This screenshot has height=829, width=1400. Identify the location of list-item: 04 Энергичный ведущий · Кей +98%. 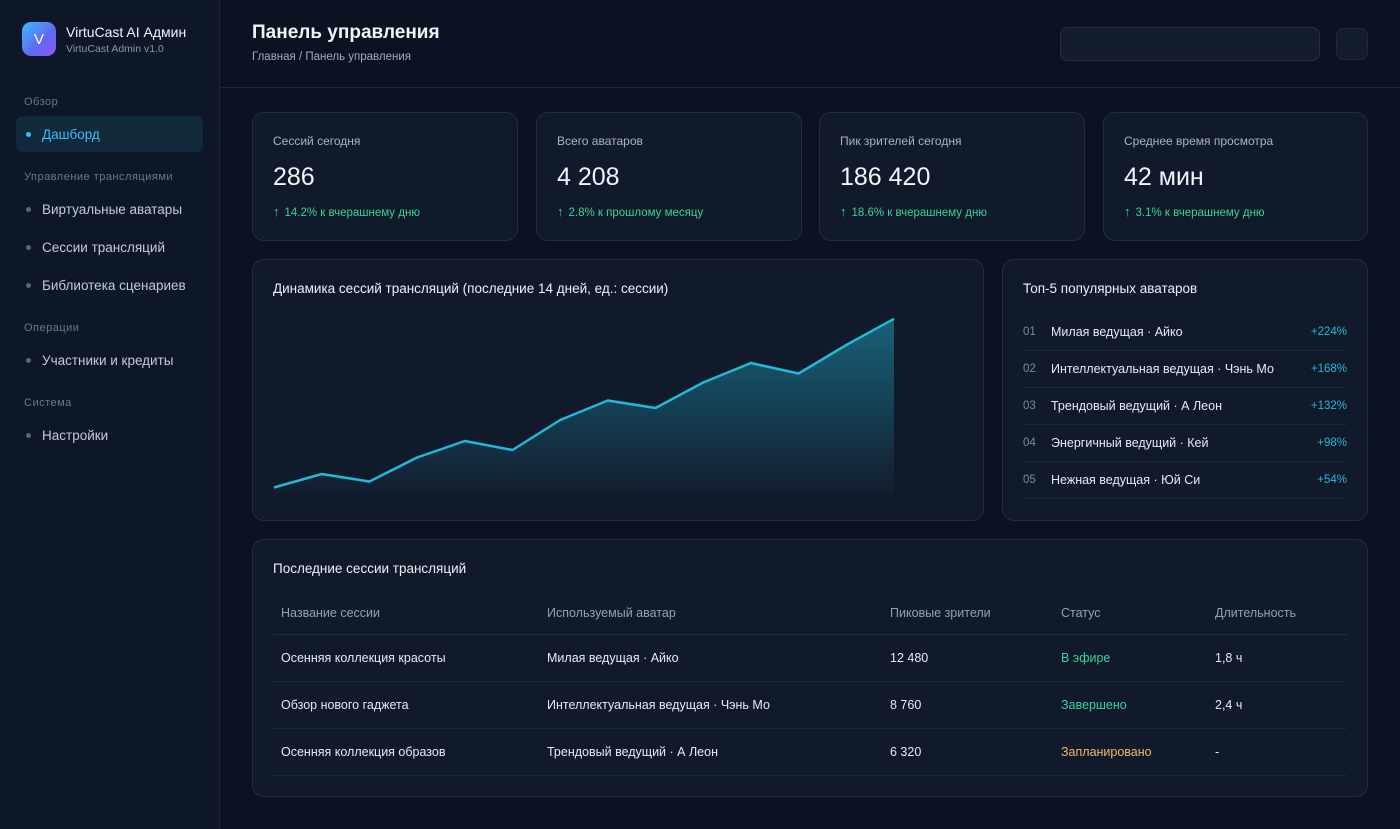
(1185, 443).